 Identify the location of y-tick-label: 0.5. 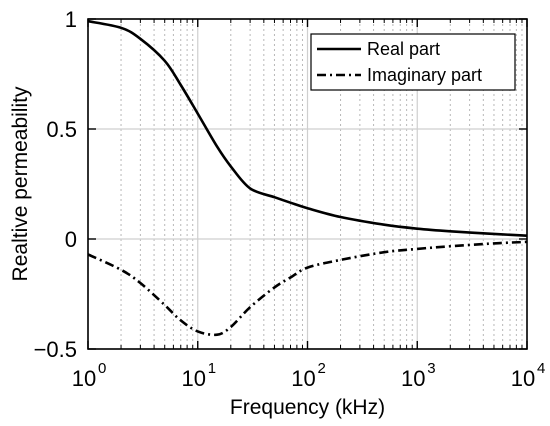
(61, 129).